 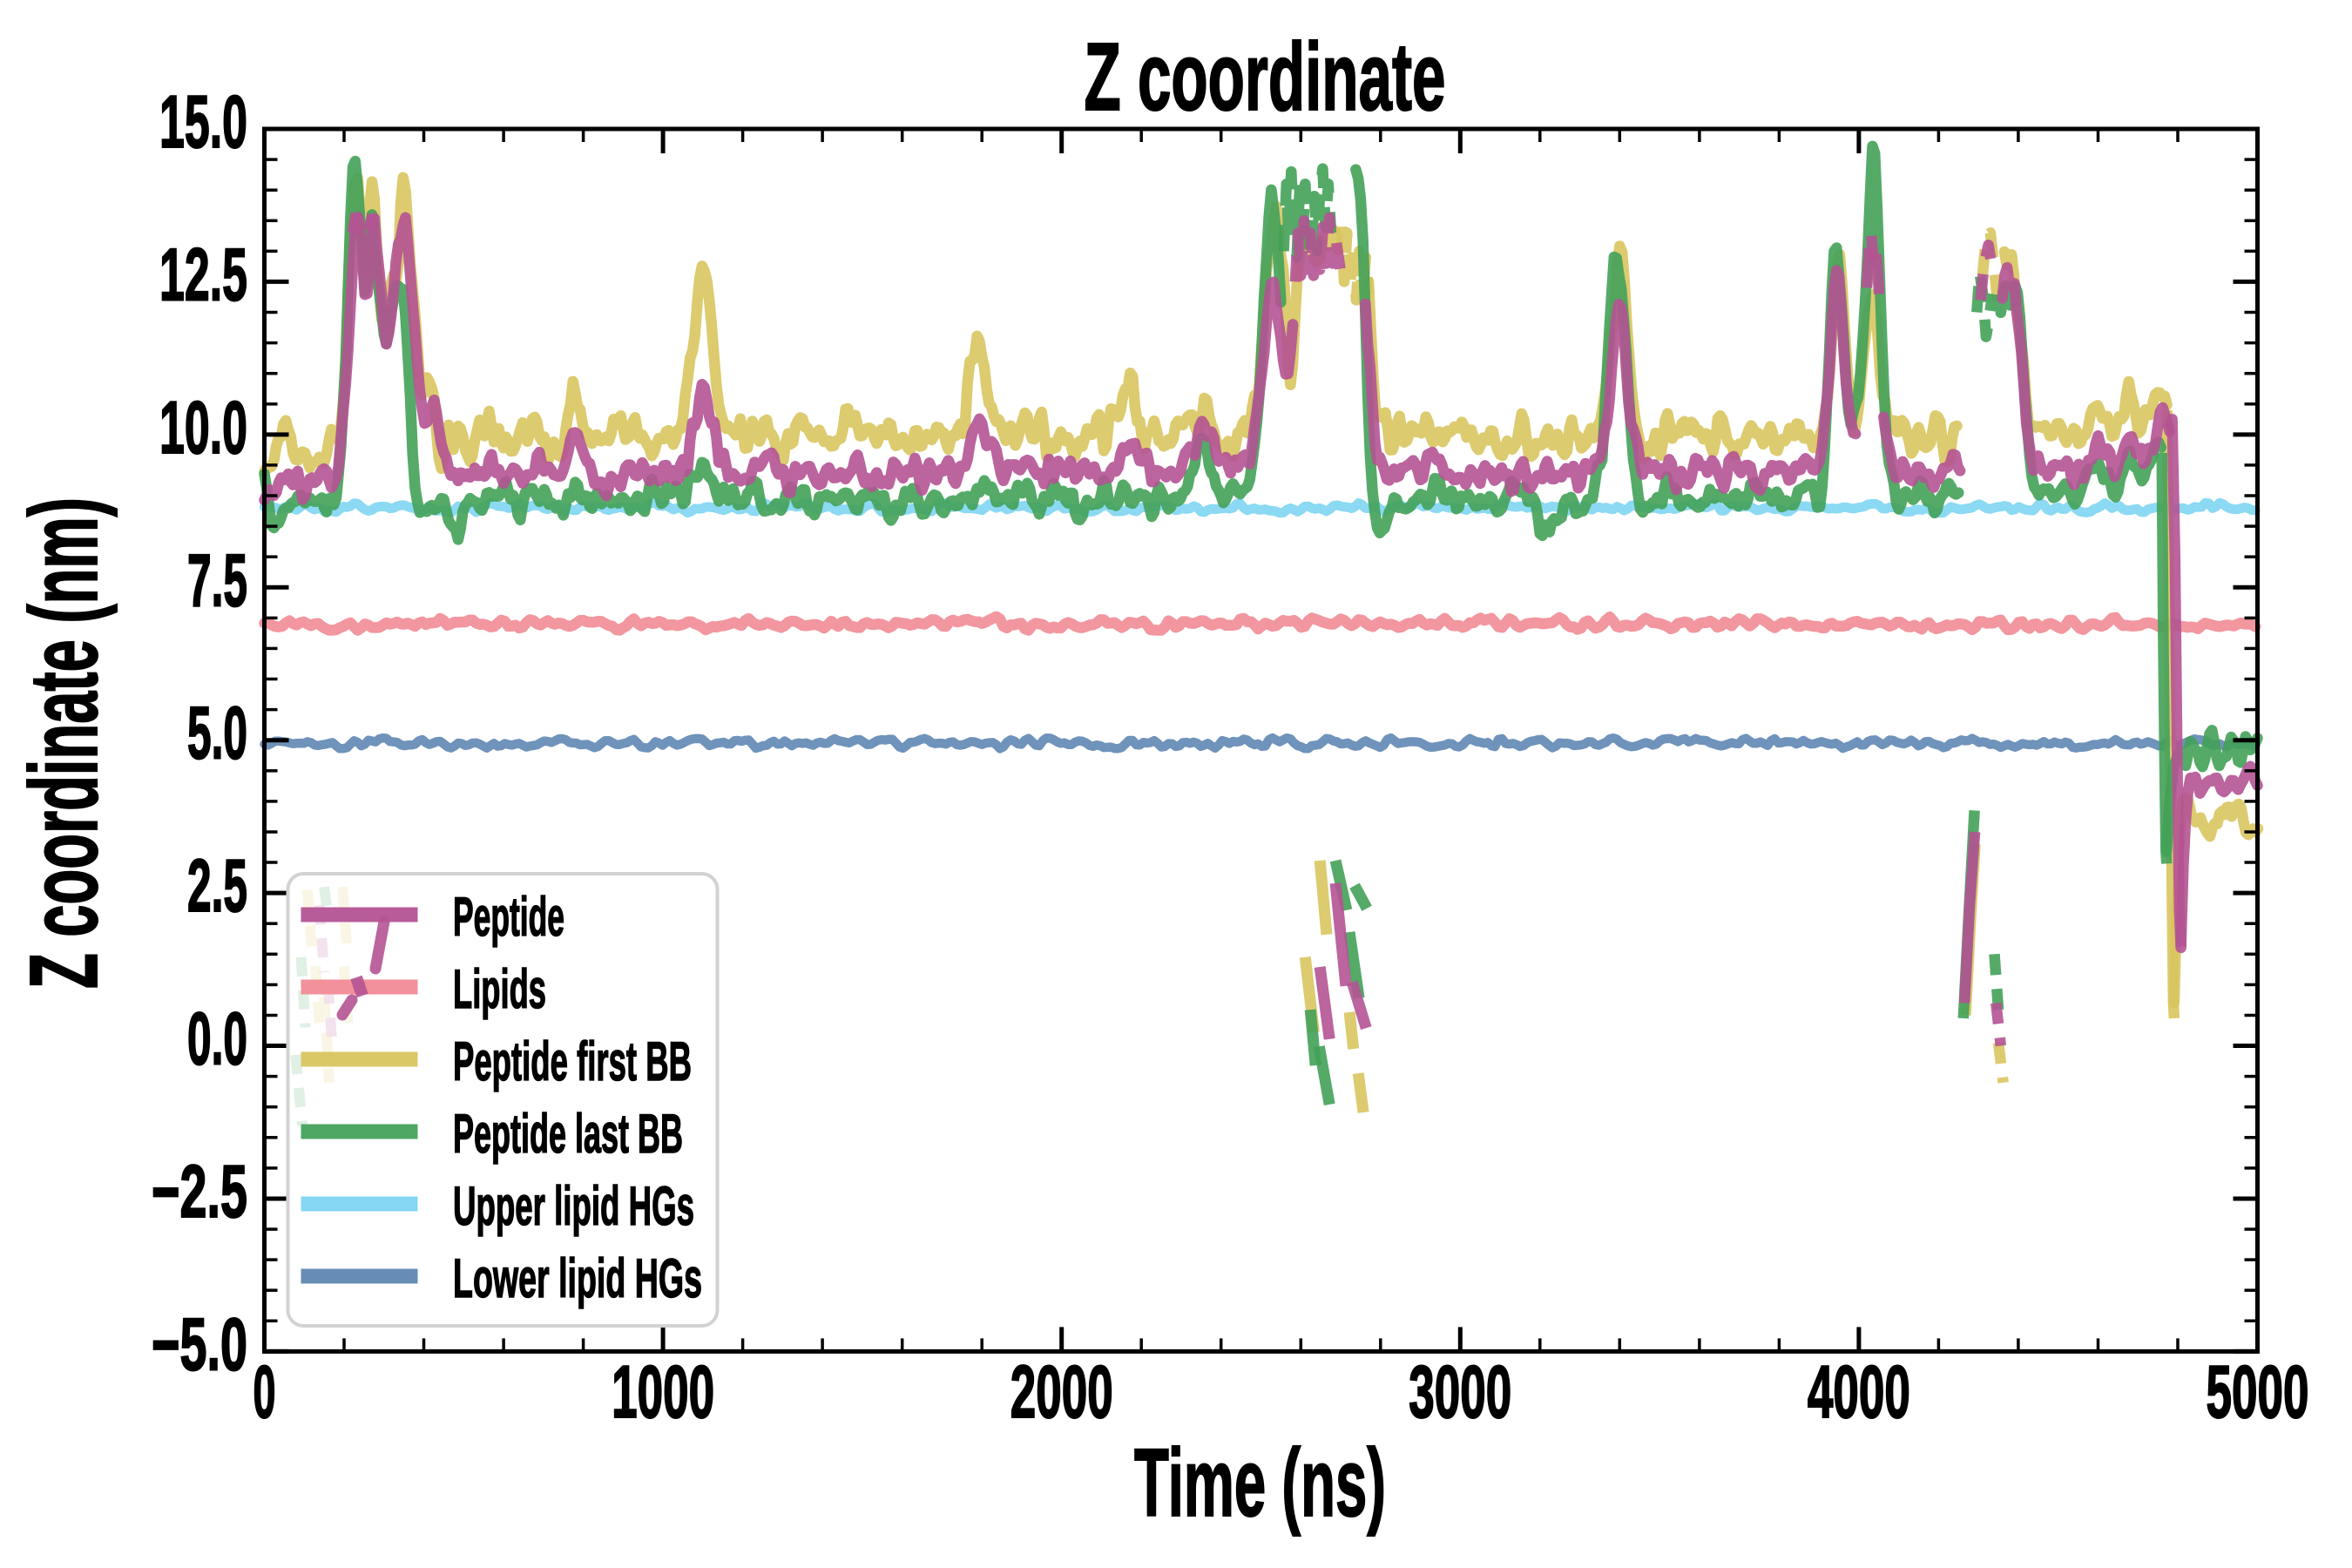 What do you see at coordinates (265, 1392) in the screenshot?
I see `svg-text: 0` at bounding box center [265, 1392].